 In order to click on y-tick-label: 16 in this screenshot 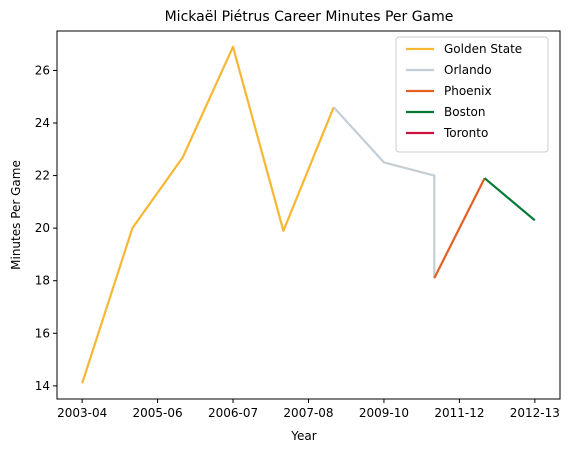, I will do `click(42, 333)`.